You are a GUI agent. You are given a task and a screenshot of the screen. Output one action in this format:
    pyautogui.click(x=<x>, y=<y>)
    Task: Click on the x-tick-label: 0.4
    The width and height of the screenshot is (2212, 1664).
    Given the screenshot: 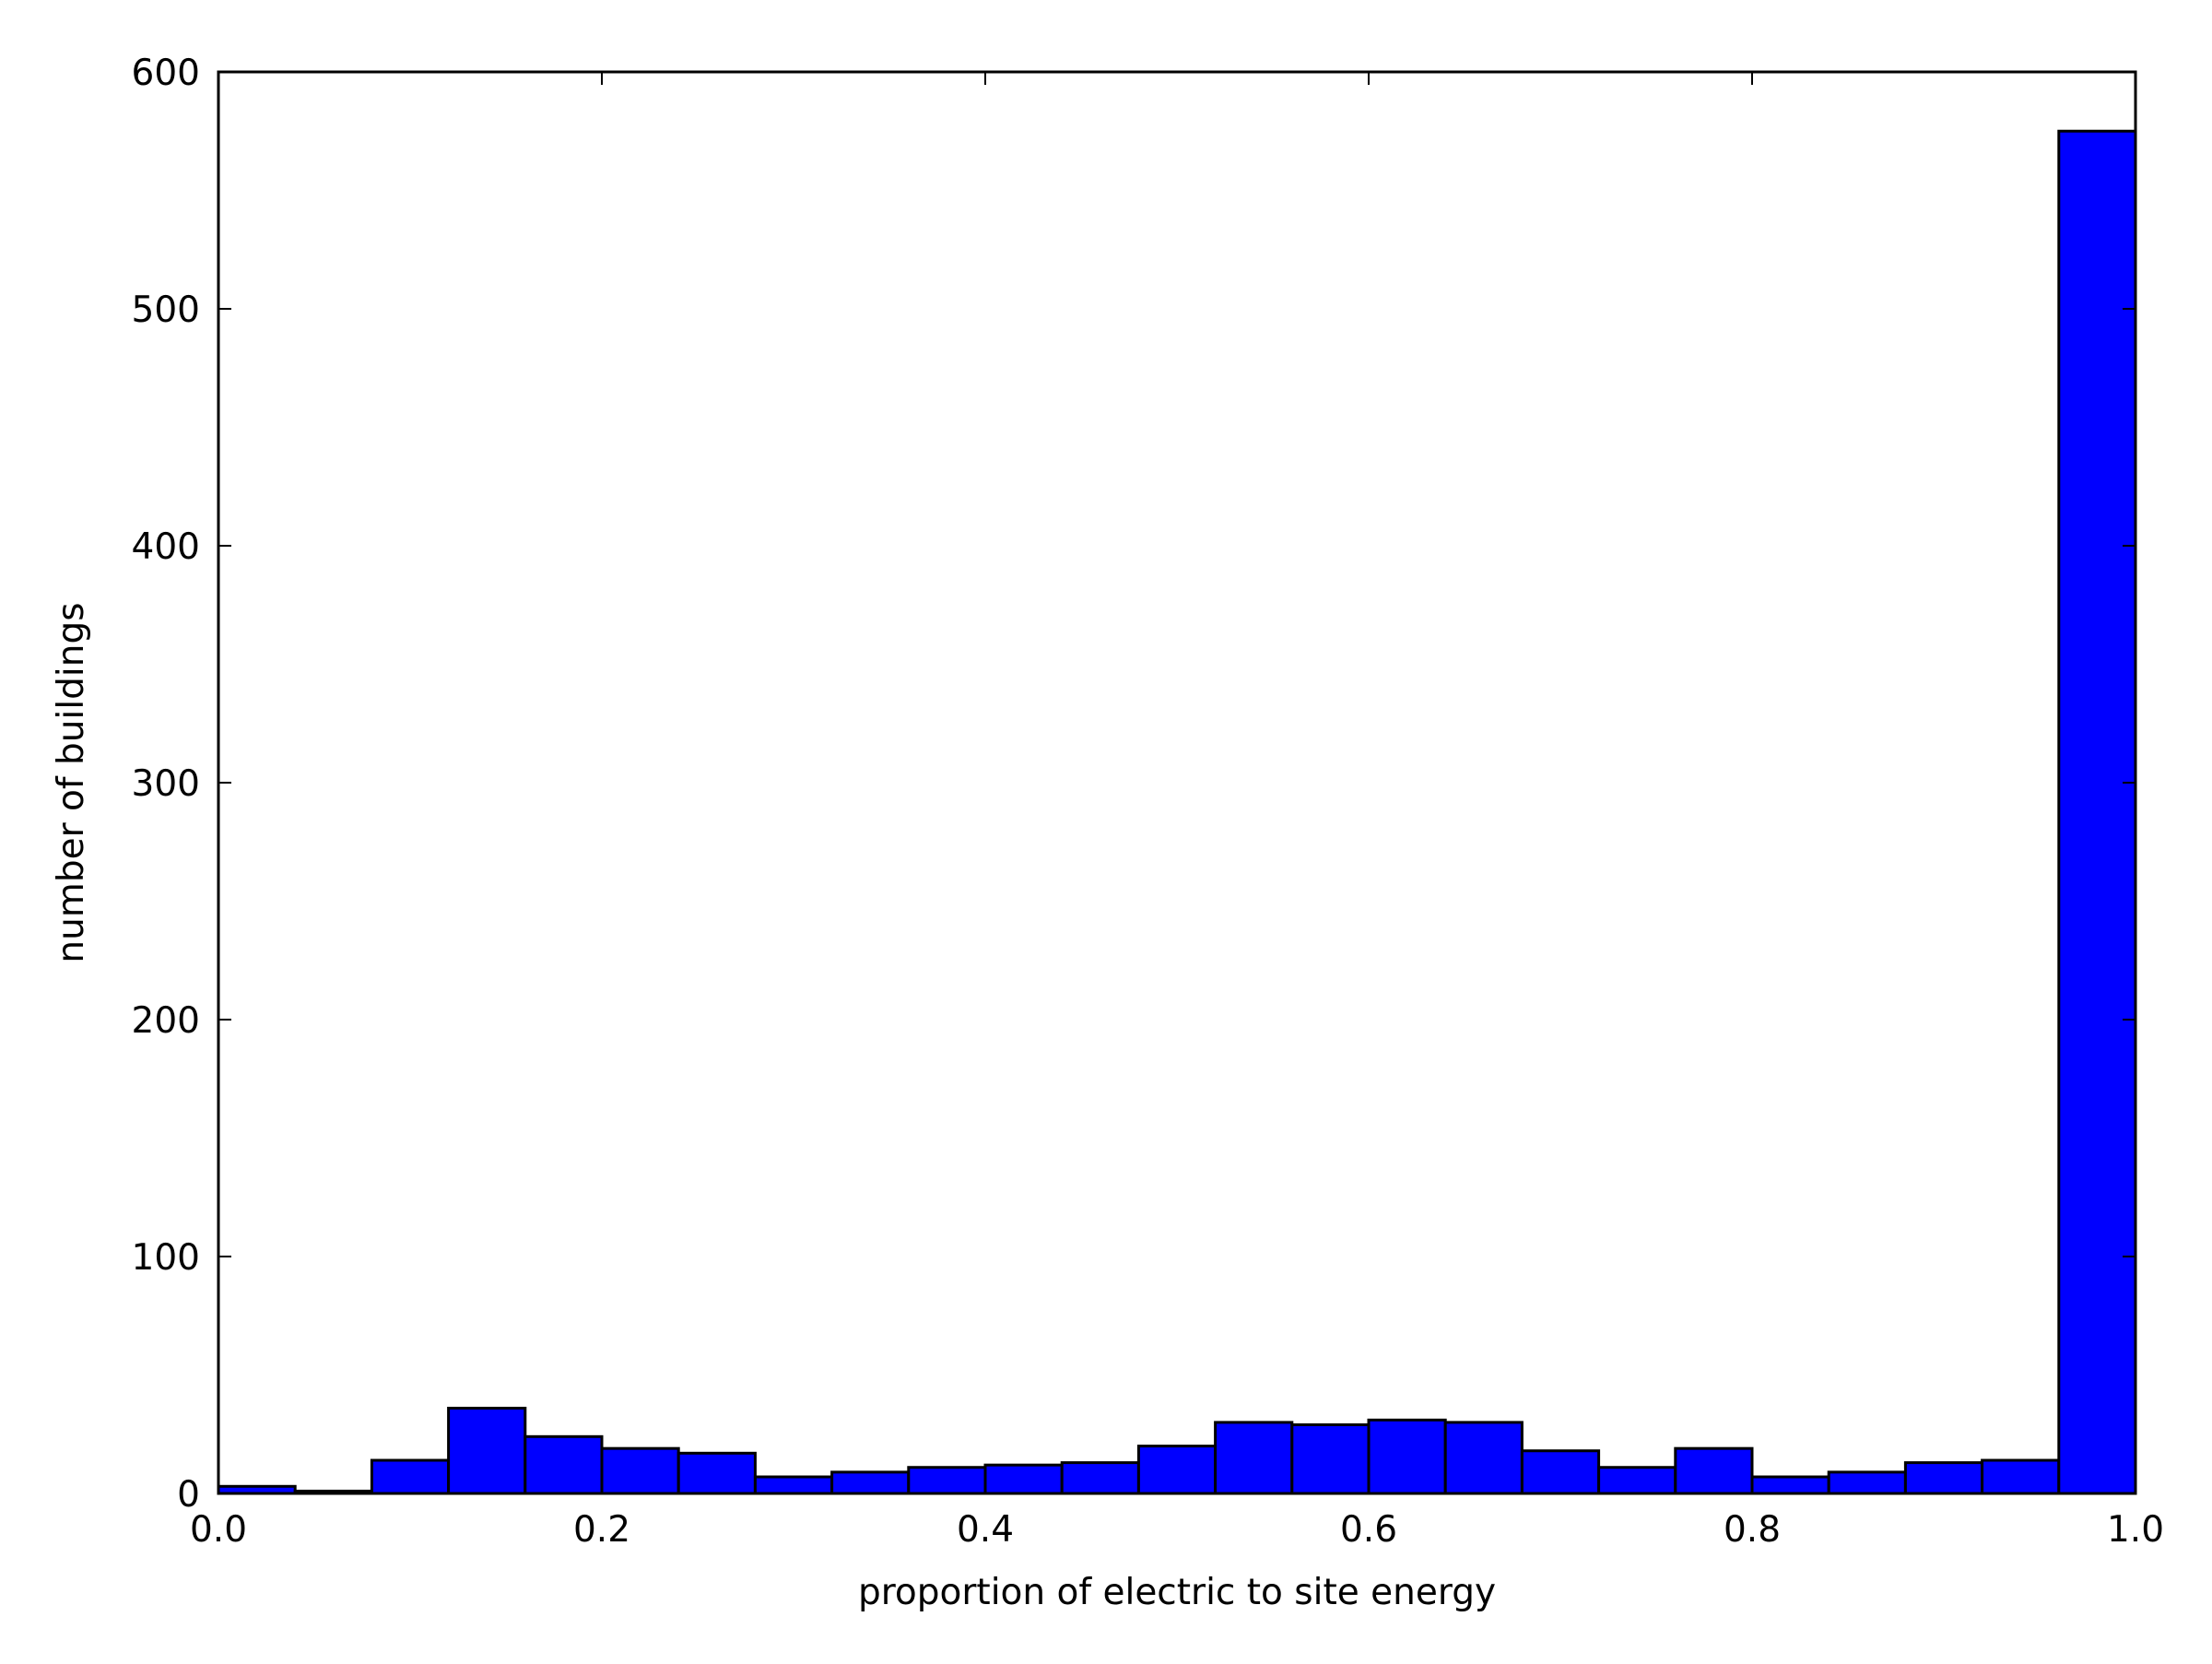 What is the action you would take?
    pyautogui.click(x=985, y=1530)
    